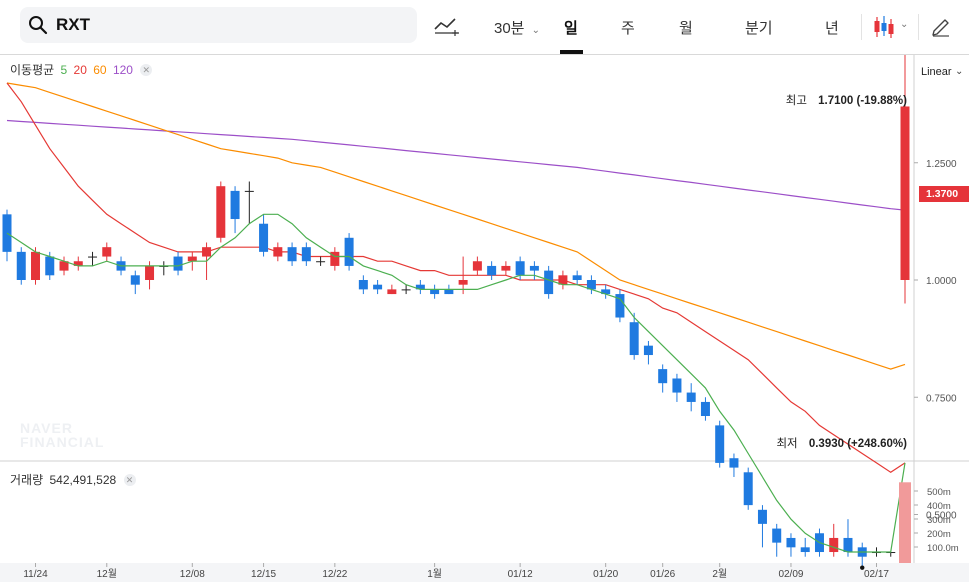  Describe the element at coordinates (790, 574) in the screenshot. I see `x-tick-label: 02/09` at that location.